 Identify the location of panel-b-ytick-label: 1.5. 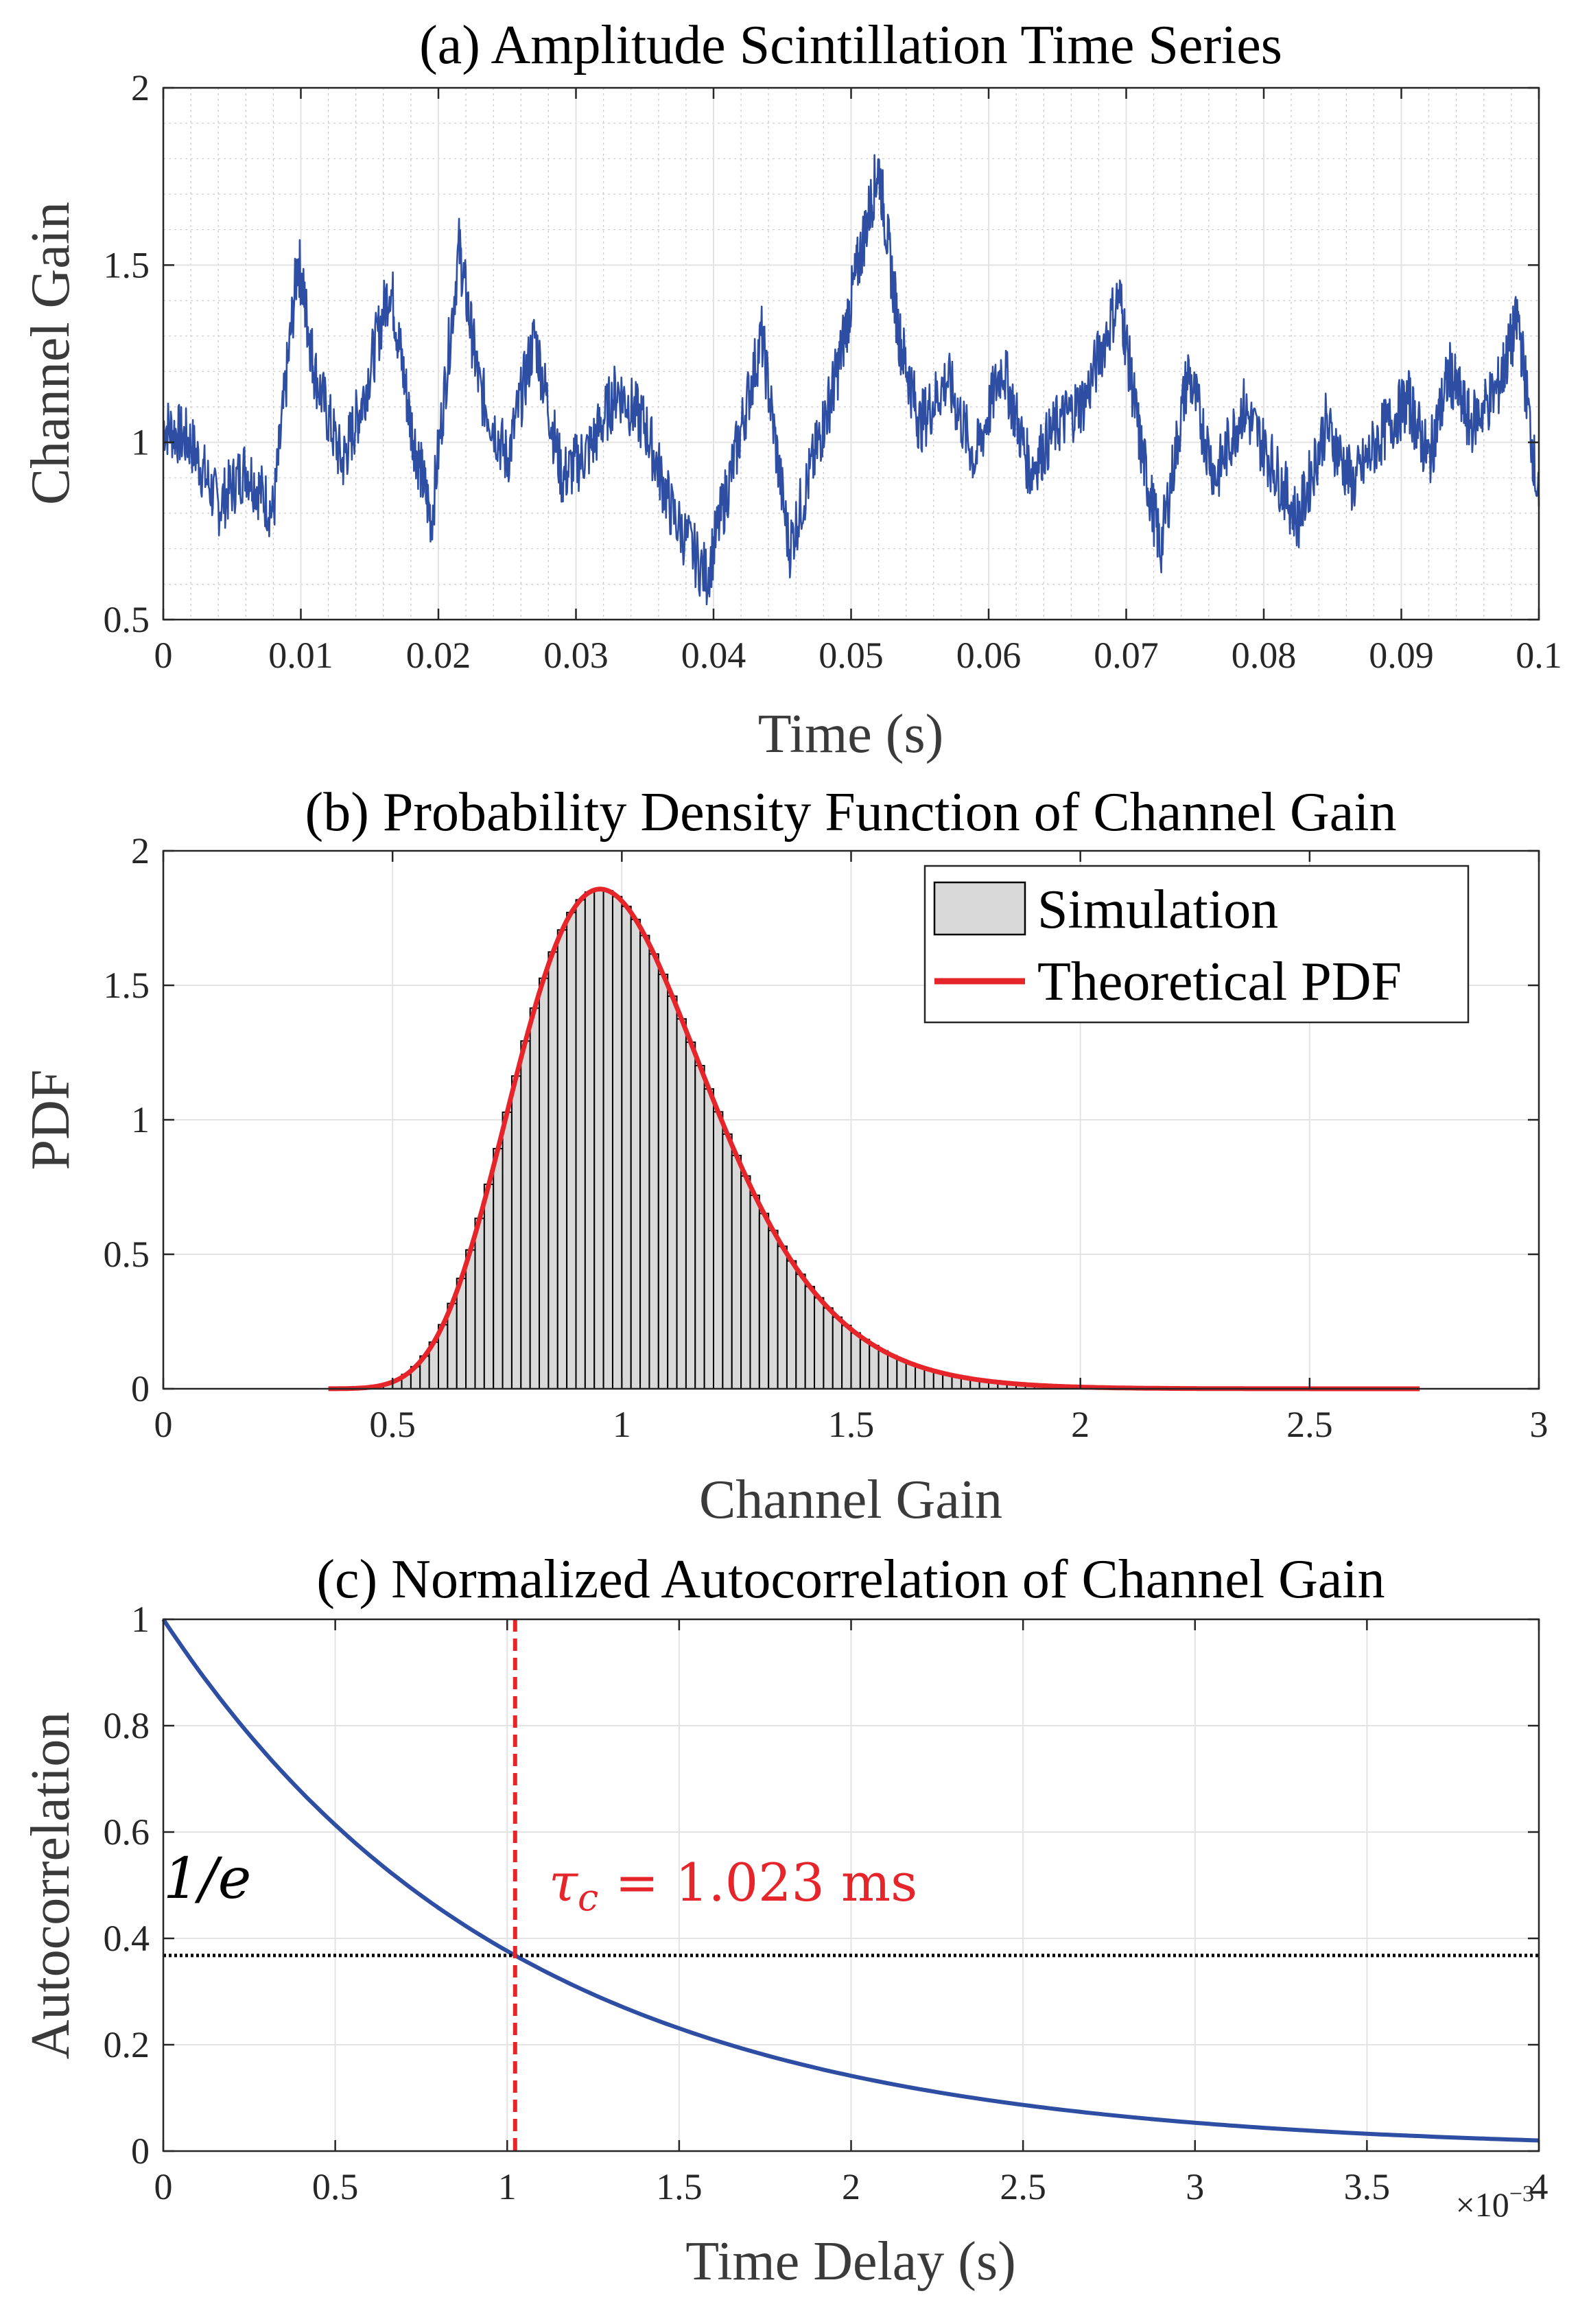
(127, 985).